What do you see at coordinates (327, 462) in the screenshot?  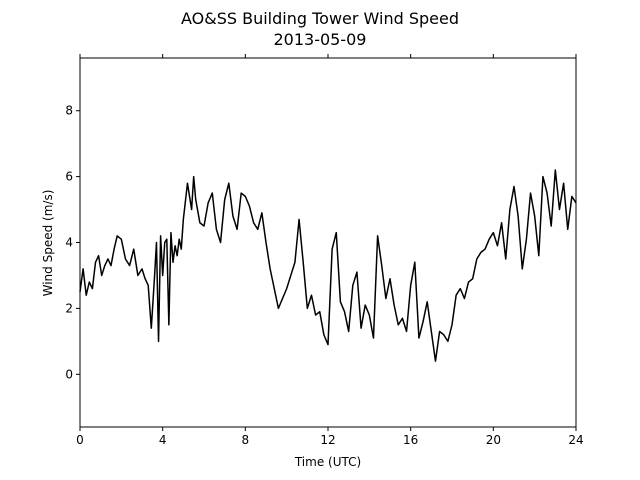 I see `x-axis-label: Time (UTC)` at bounding box center [327, 462].